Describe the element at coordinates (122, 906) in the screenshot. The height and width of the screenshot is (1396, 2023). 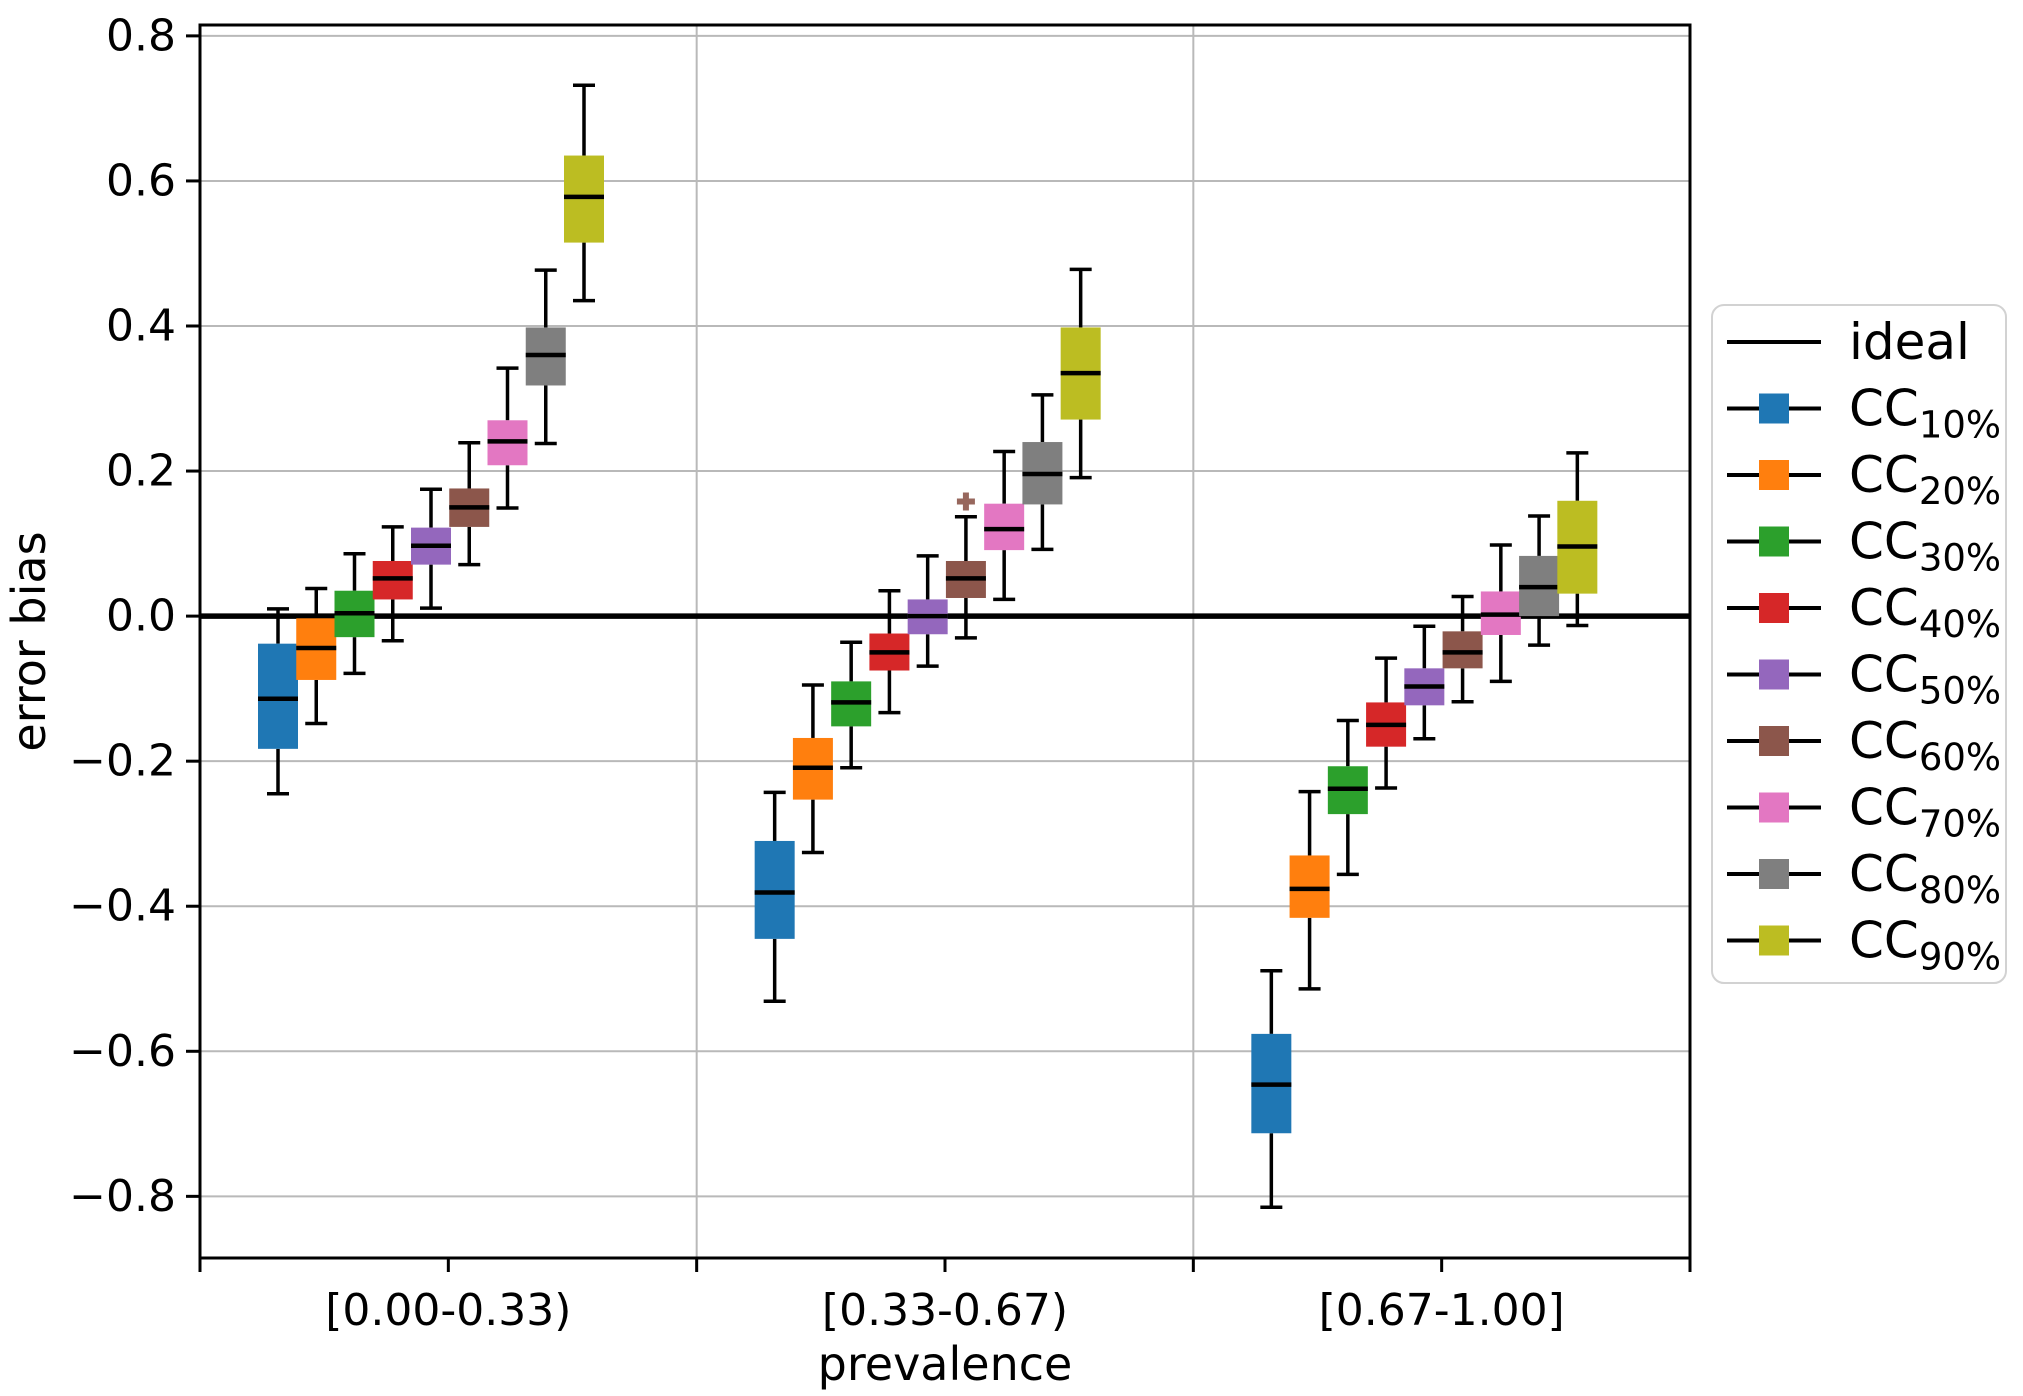
I see `y-tick-label: −0.4` at that location.